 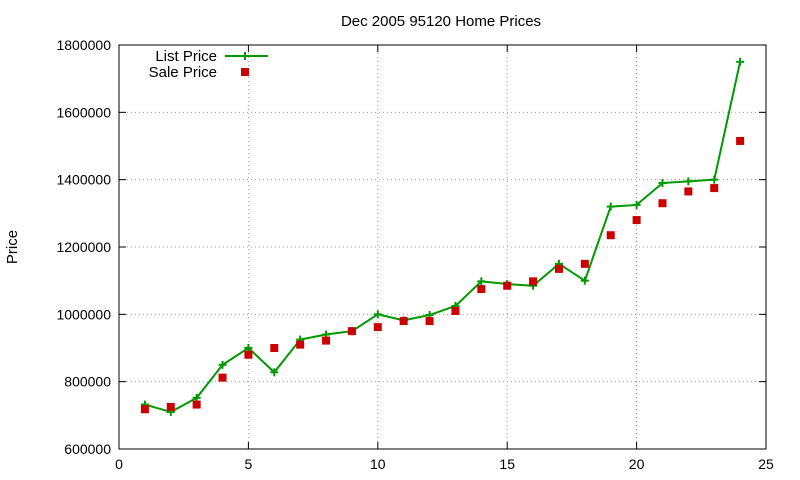 I want to click on x-tick-label: 25, so click(x=766, y=464).